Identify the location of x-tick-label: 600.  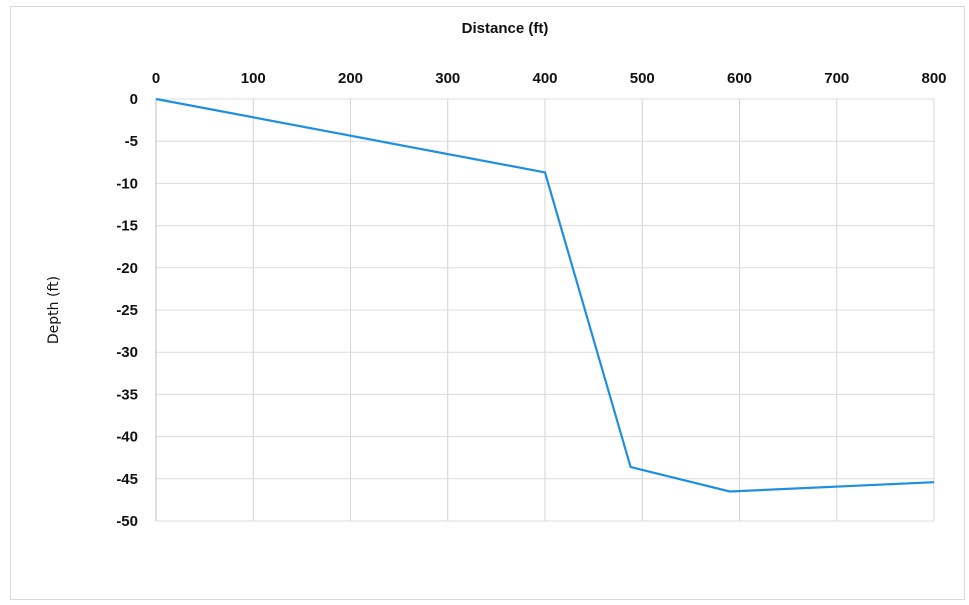
(739, 78).